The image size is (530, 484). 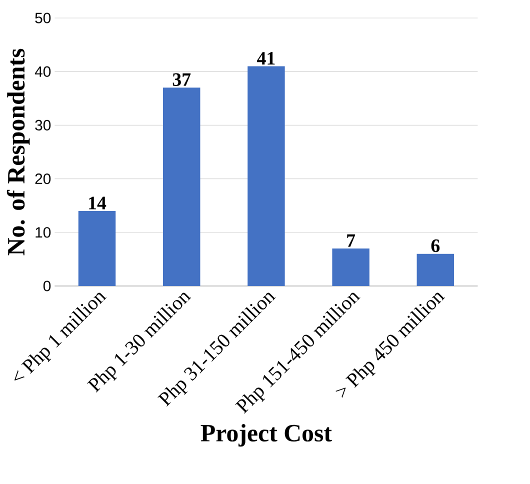 I want to click on y-tick-label: 20, so click(x=43, y=178).